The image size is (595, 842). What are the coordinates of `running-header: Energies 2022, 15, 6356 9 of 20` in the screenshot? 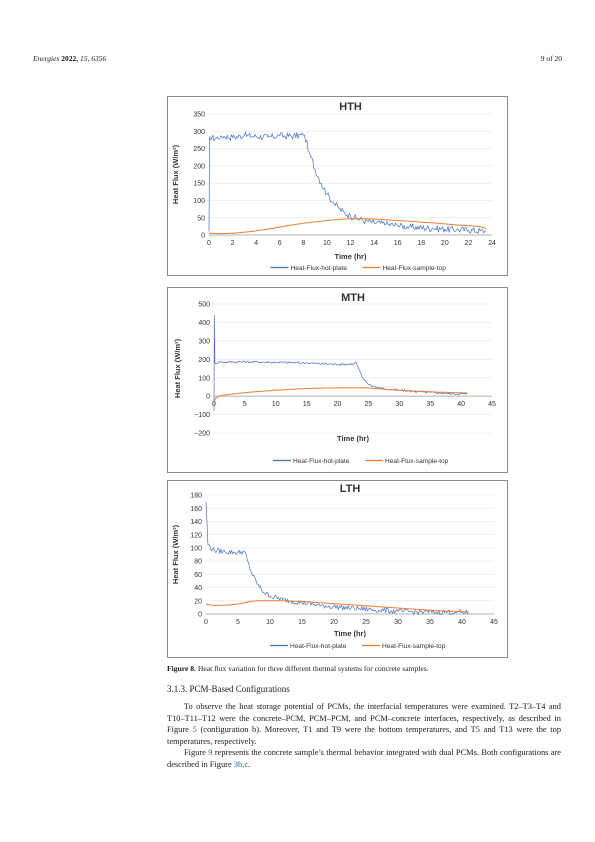 It's located at (297, 61).